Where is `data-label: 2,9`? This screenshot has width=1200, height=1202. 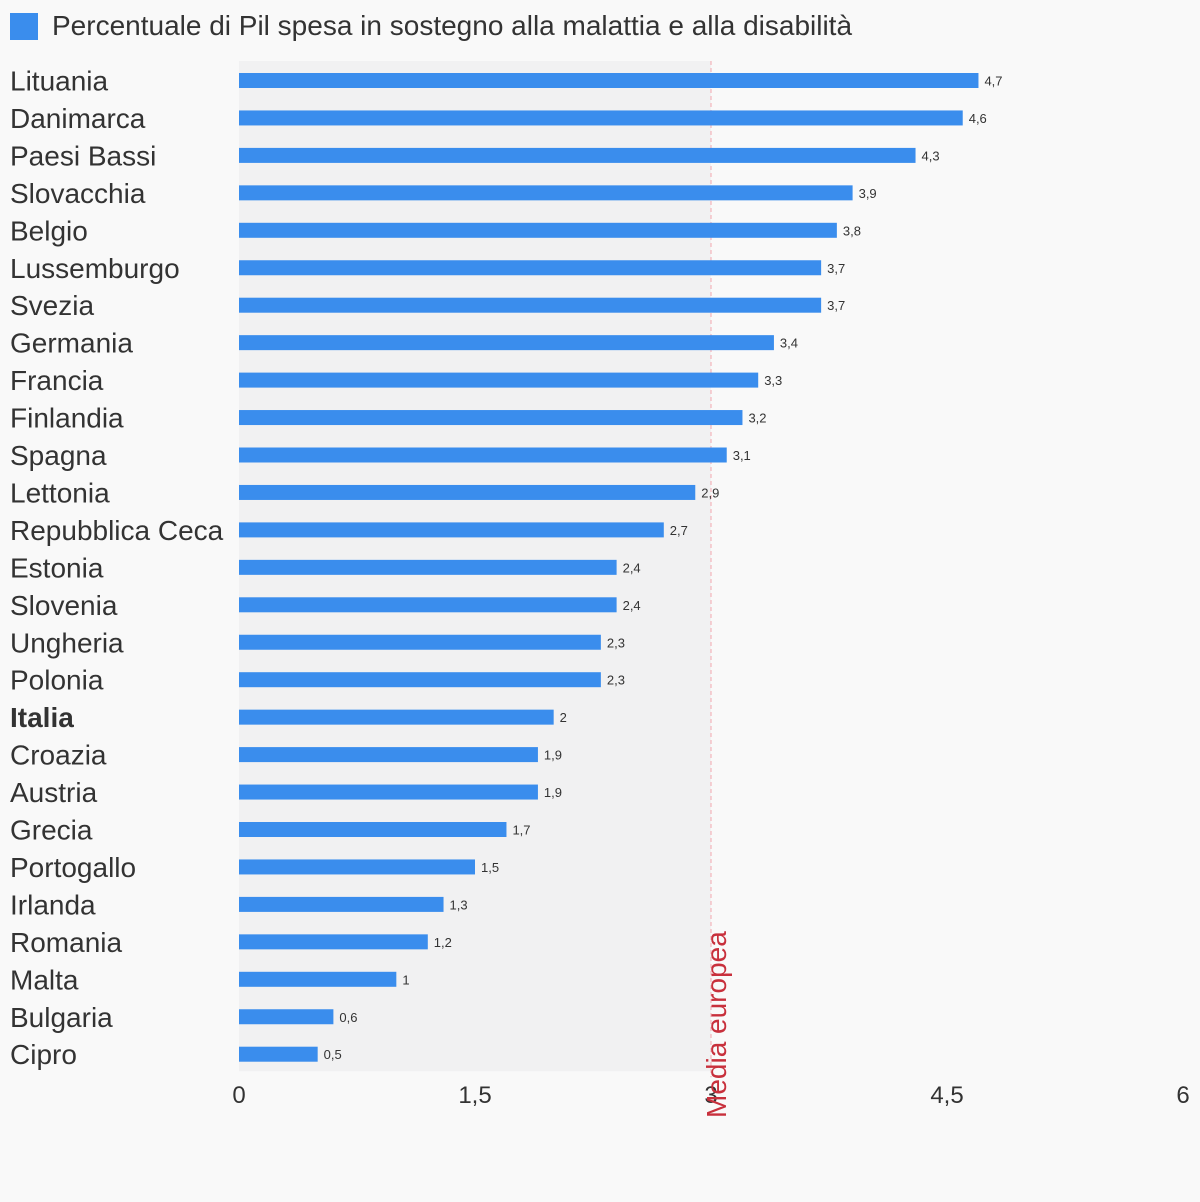
data-label: 2,9 is located at coordinates (710, 492).